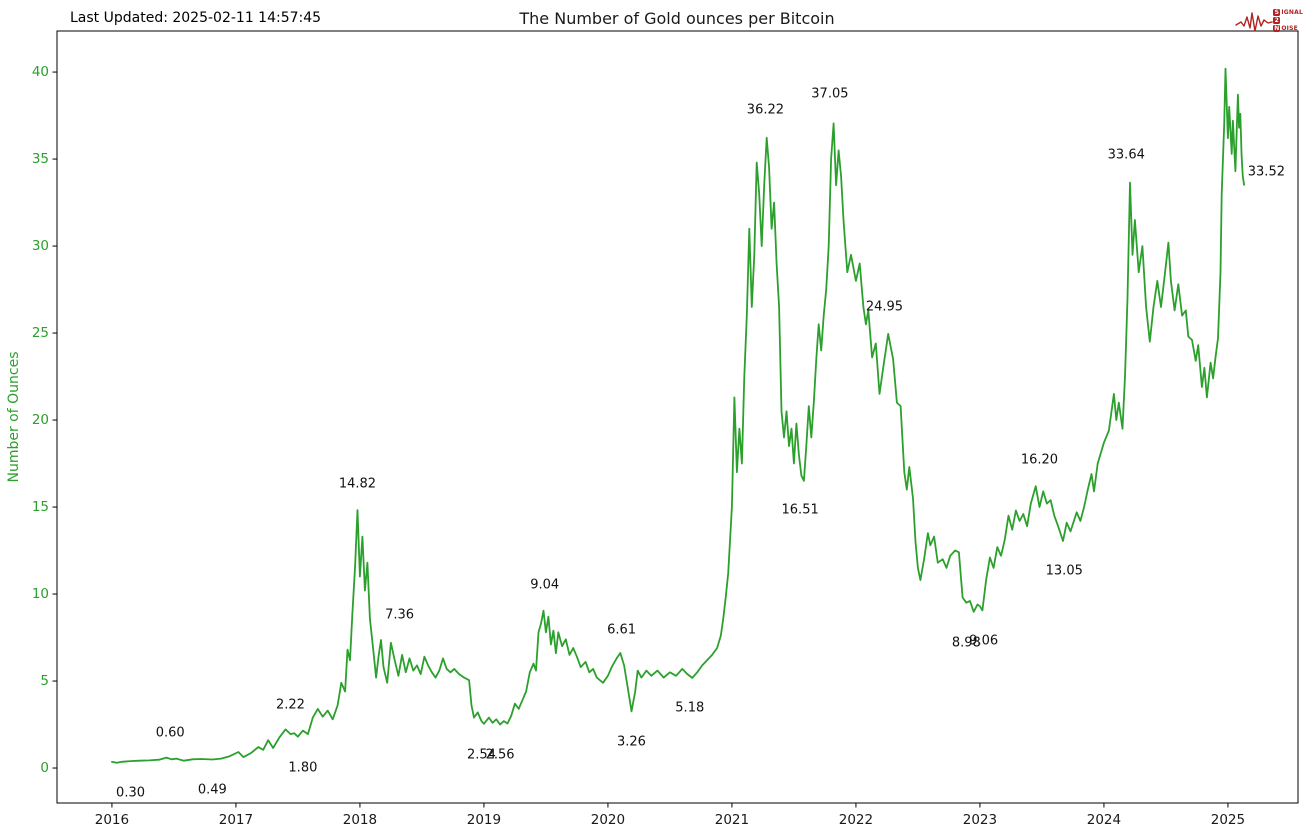  I want to click on annotation-label: 24.95, so click(884, 307).